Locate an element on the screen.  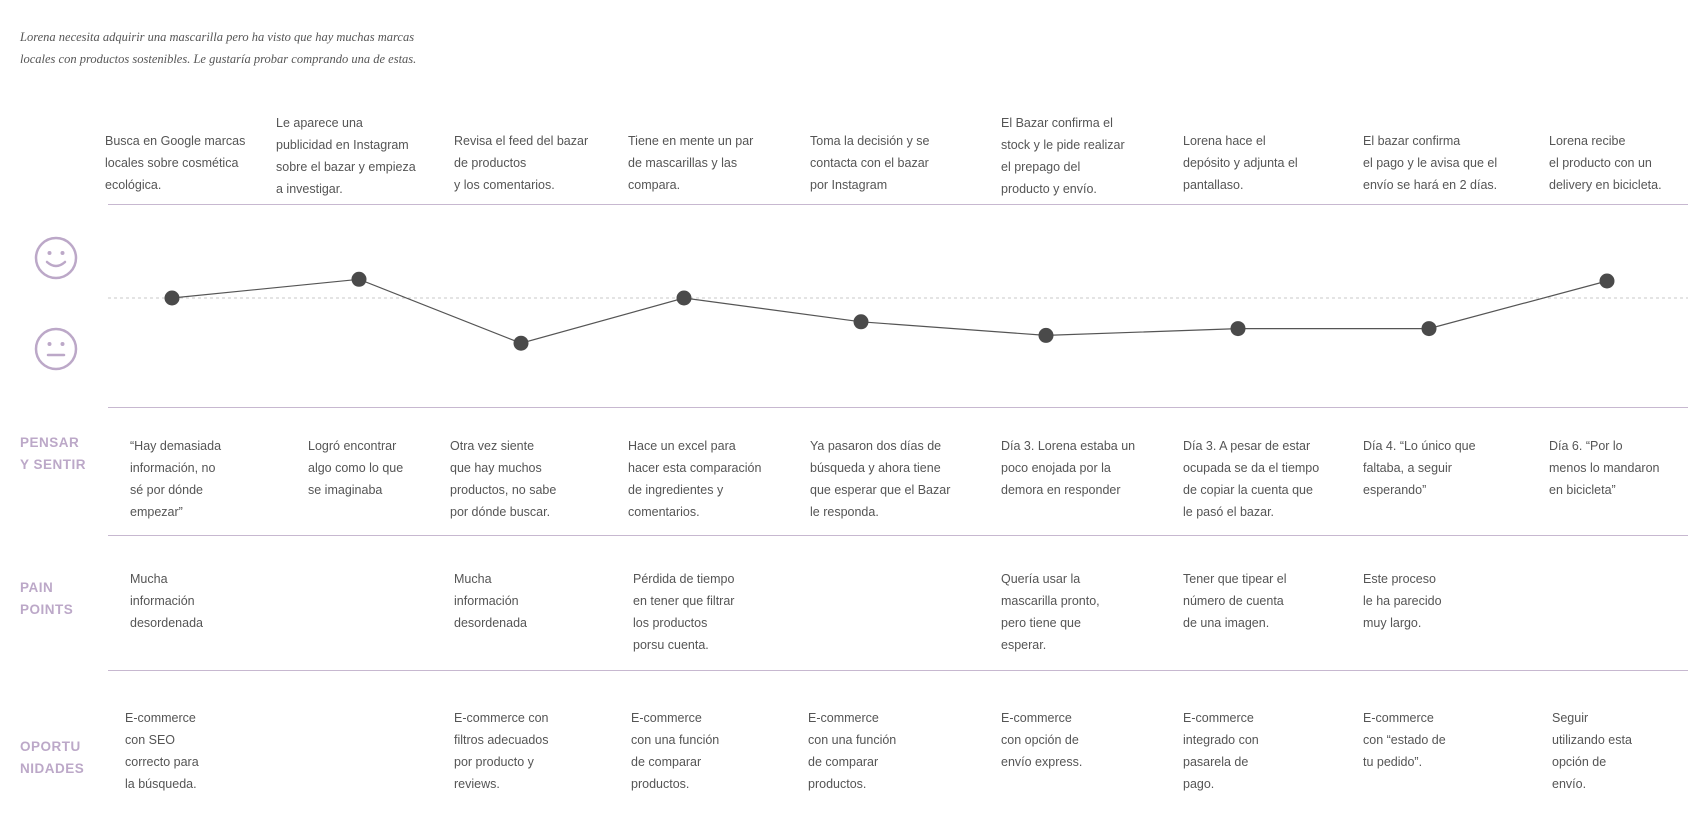
opportunity-cell-line: envío express. is located at coordinates (1042, 762).